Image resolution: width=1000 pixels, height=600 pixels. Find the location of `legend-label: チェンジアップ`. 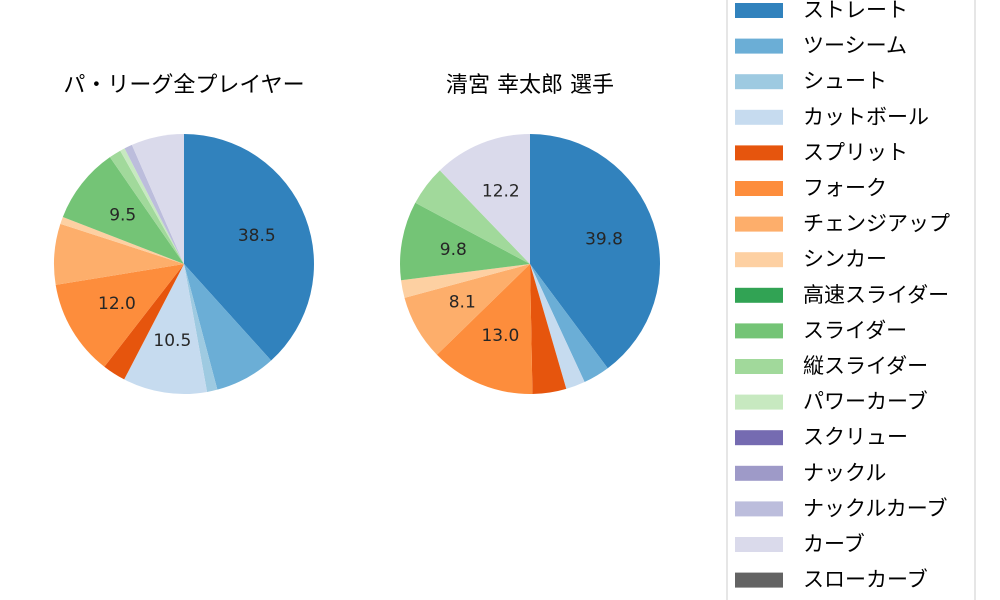

legend-label: チェンジアップ is located at coordinates (876, 224).